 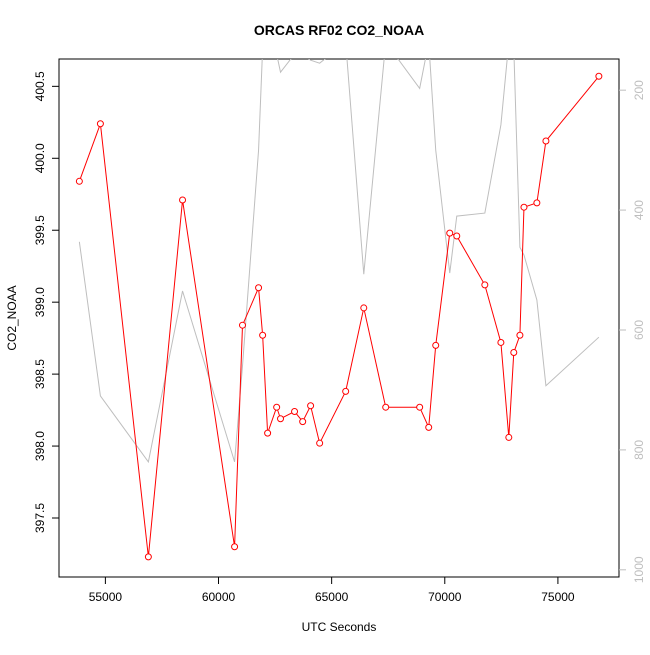 What do you see at coordinates (639, 330) in the screenshot?
I see `y2-tick-label: 600` at bounding box center [639, 330].